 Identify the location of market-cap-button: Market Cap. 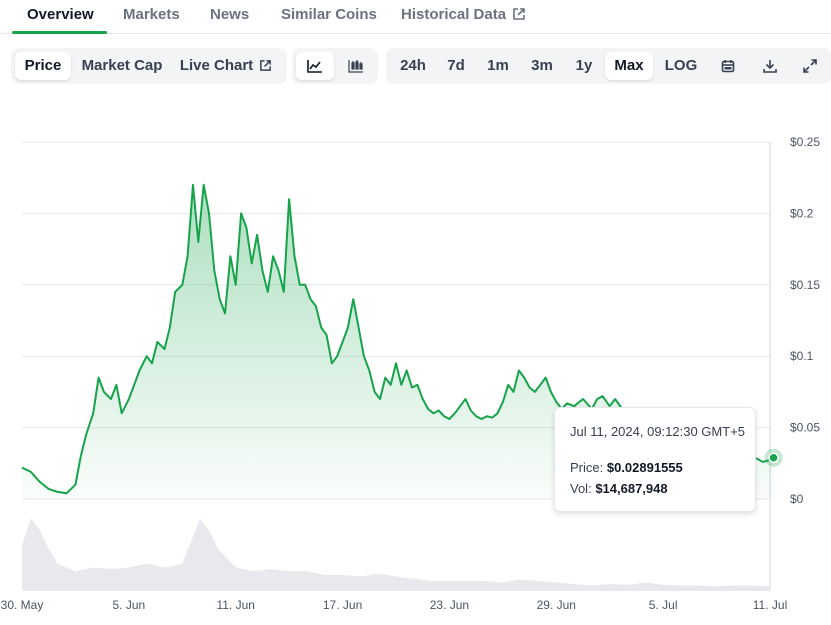
(122, 65).